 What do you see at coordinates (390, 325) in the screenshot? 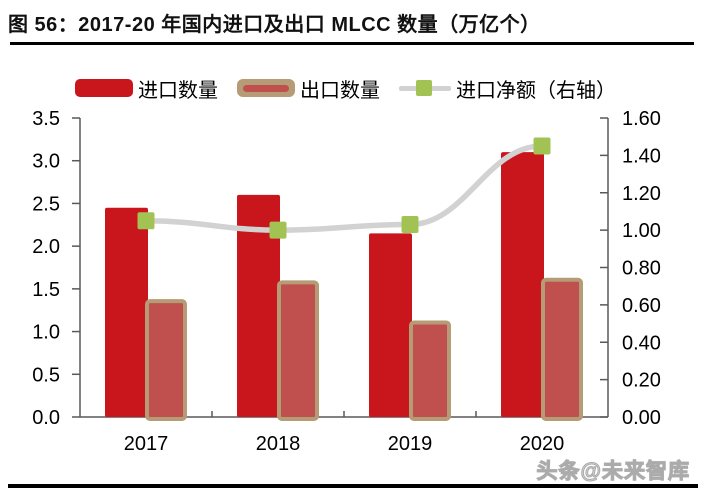
I see `bar-import-2019` at bounding box center [390, 325].